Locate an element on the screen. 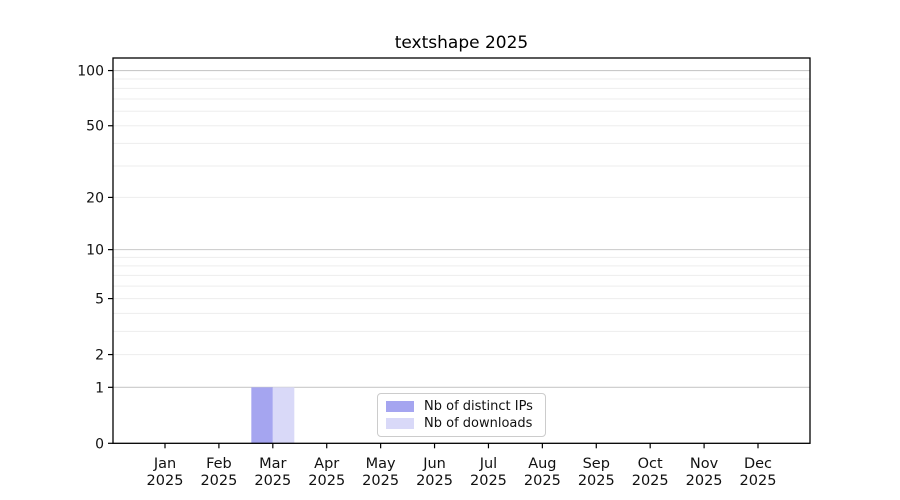 The height and width of the screenshot is (500, 900). x-tick-label-month: Dec is located at coordinates (758, 464).